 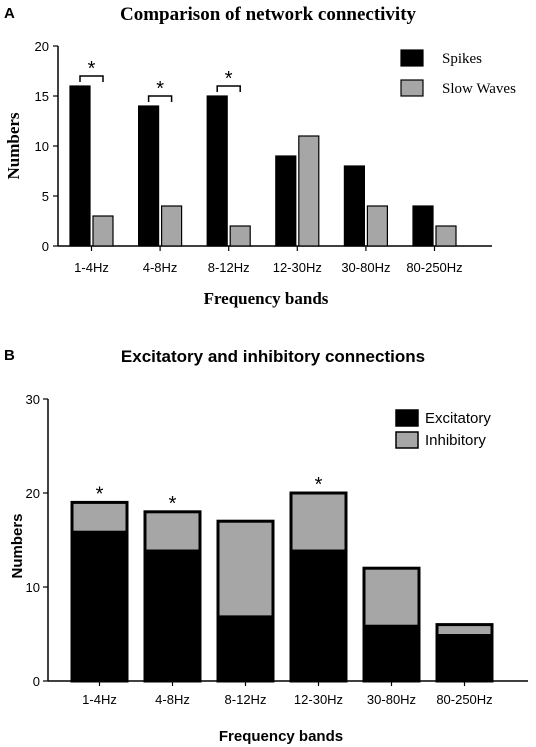 I want to click on chart-b-xtick-label: 8-12Hz, so click(x=246, y=699).